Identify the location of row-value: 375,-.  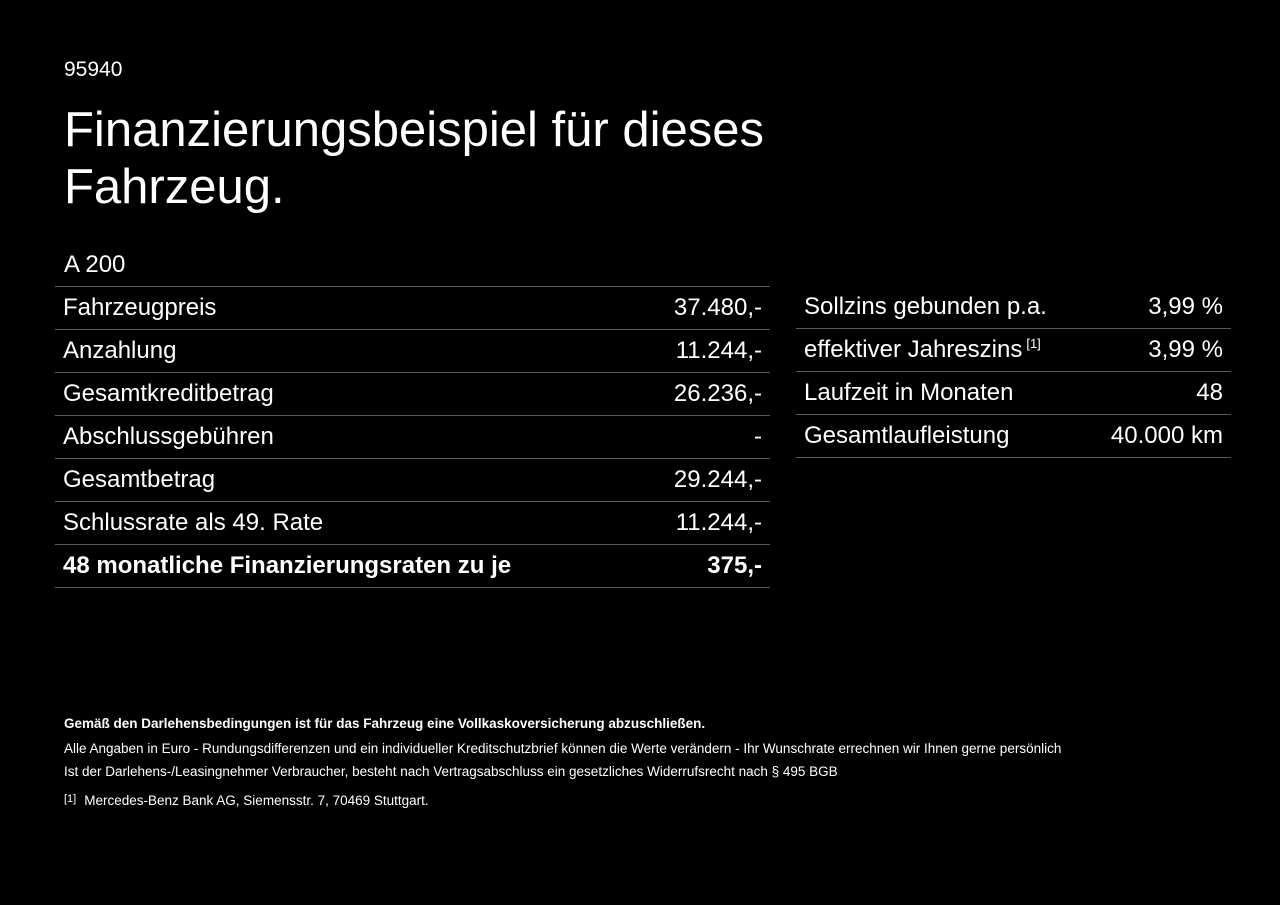
(704, 566).